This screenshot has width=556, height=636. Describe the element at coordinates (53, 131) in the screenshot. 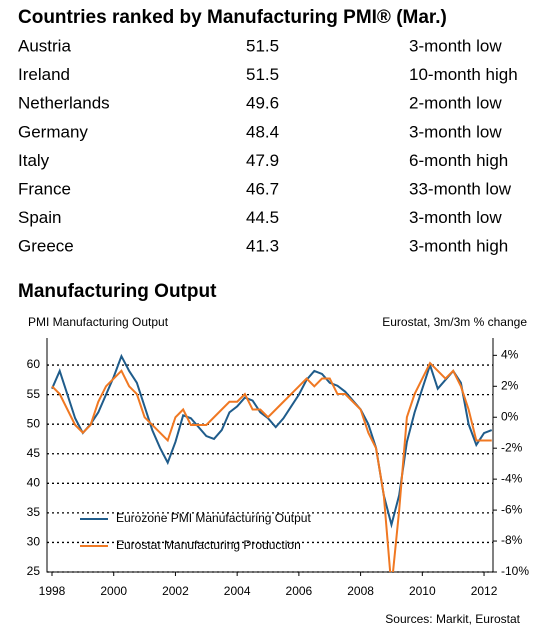

I see `country: Germany` at that location.